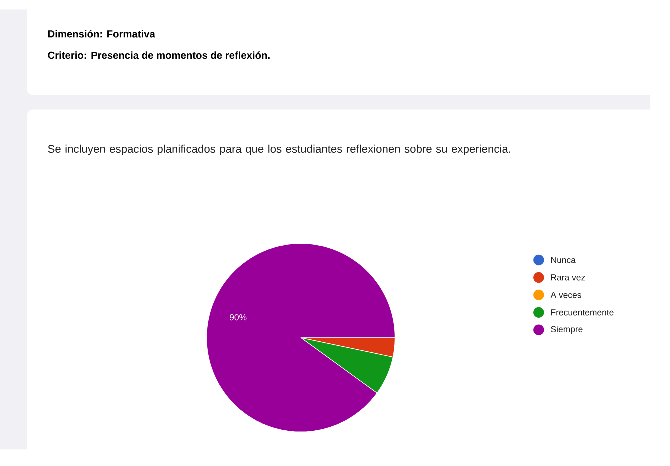  Describe the element at coordinates (102, 34) in the screenshot. I see `text: Dimensión: Formativa` at that location.